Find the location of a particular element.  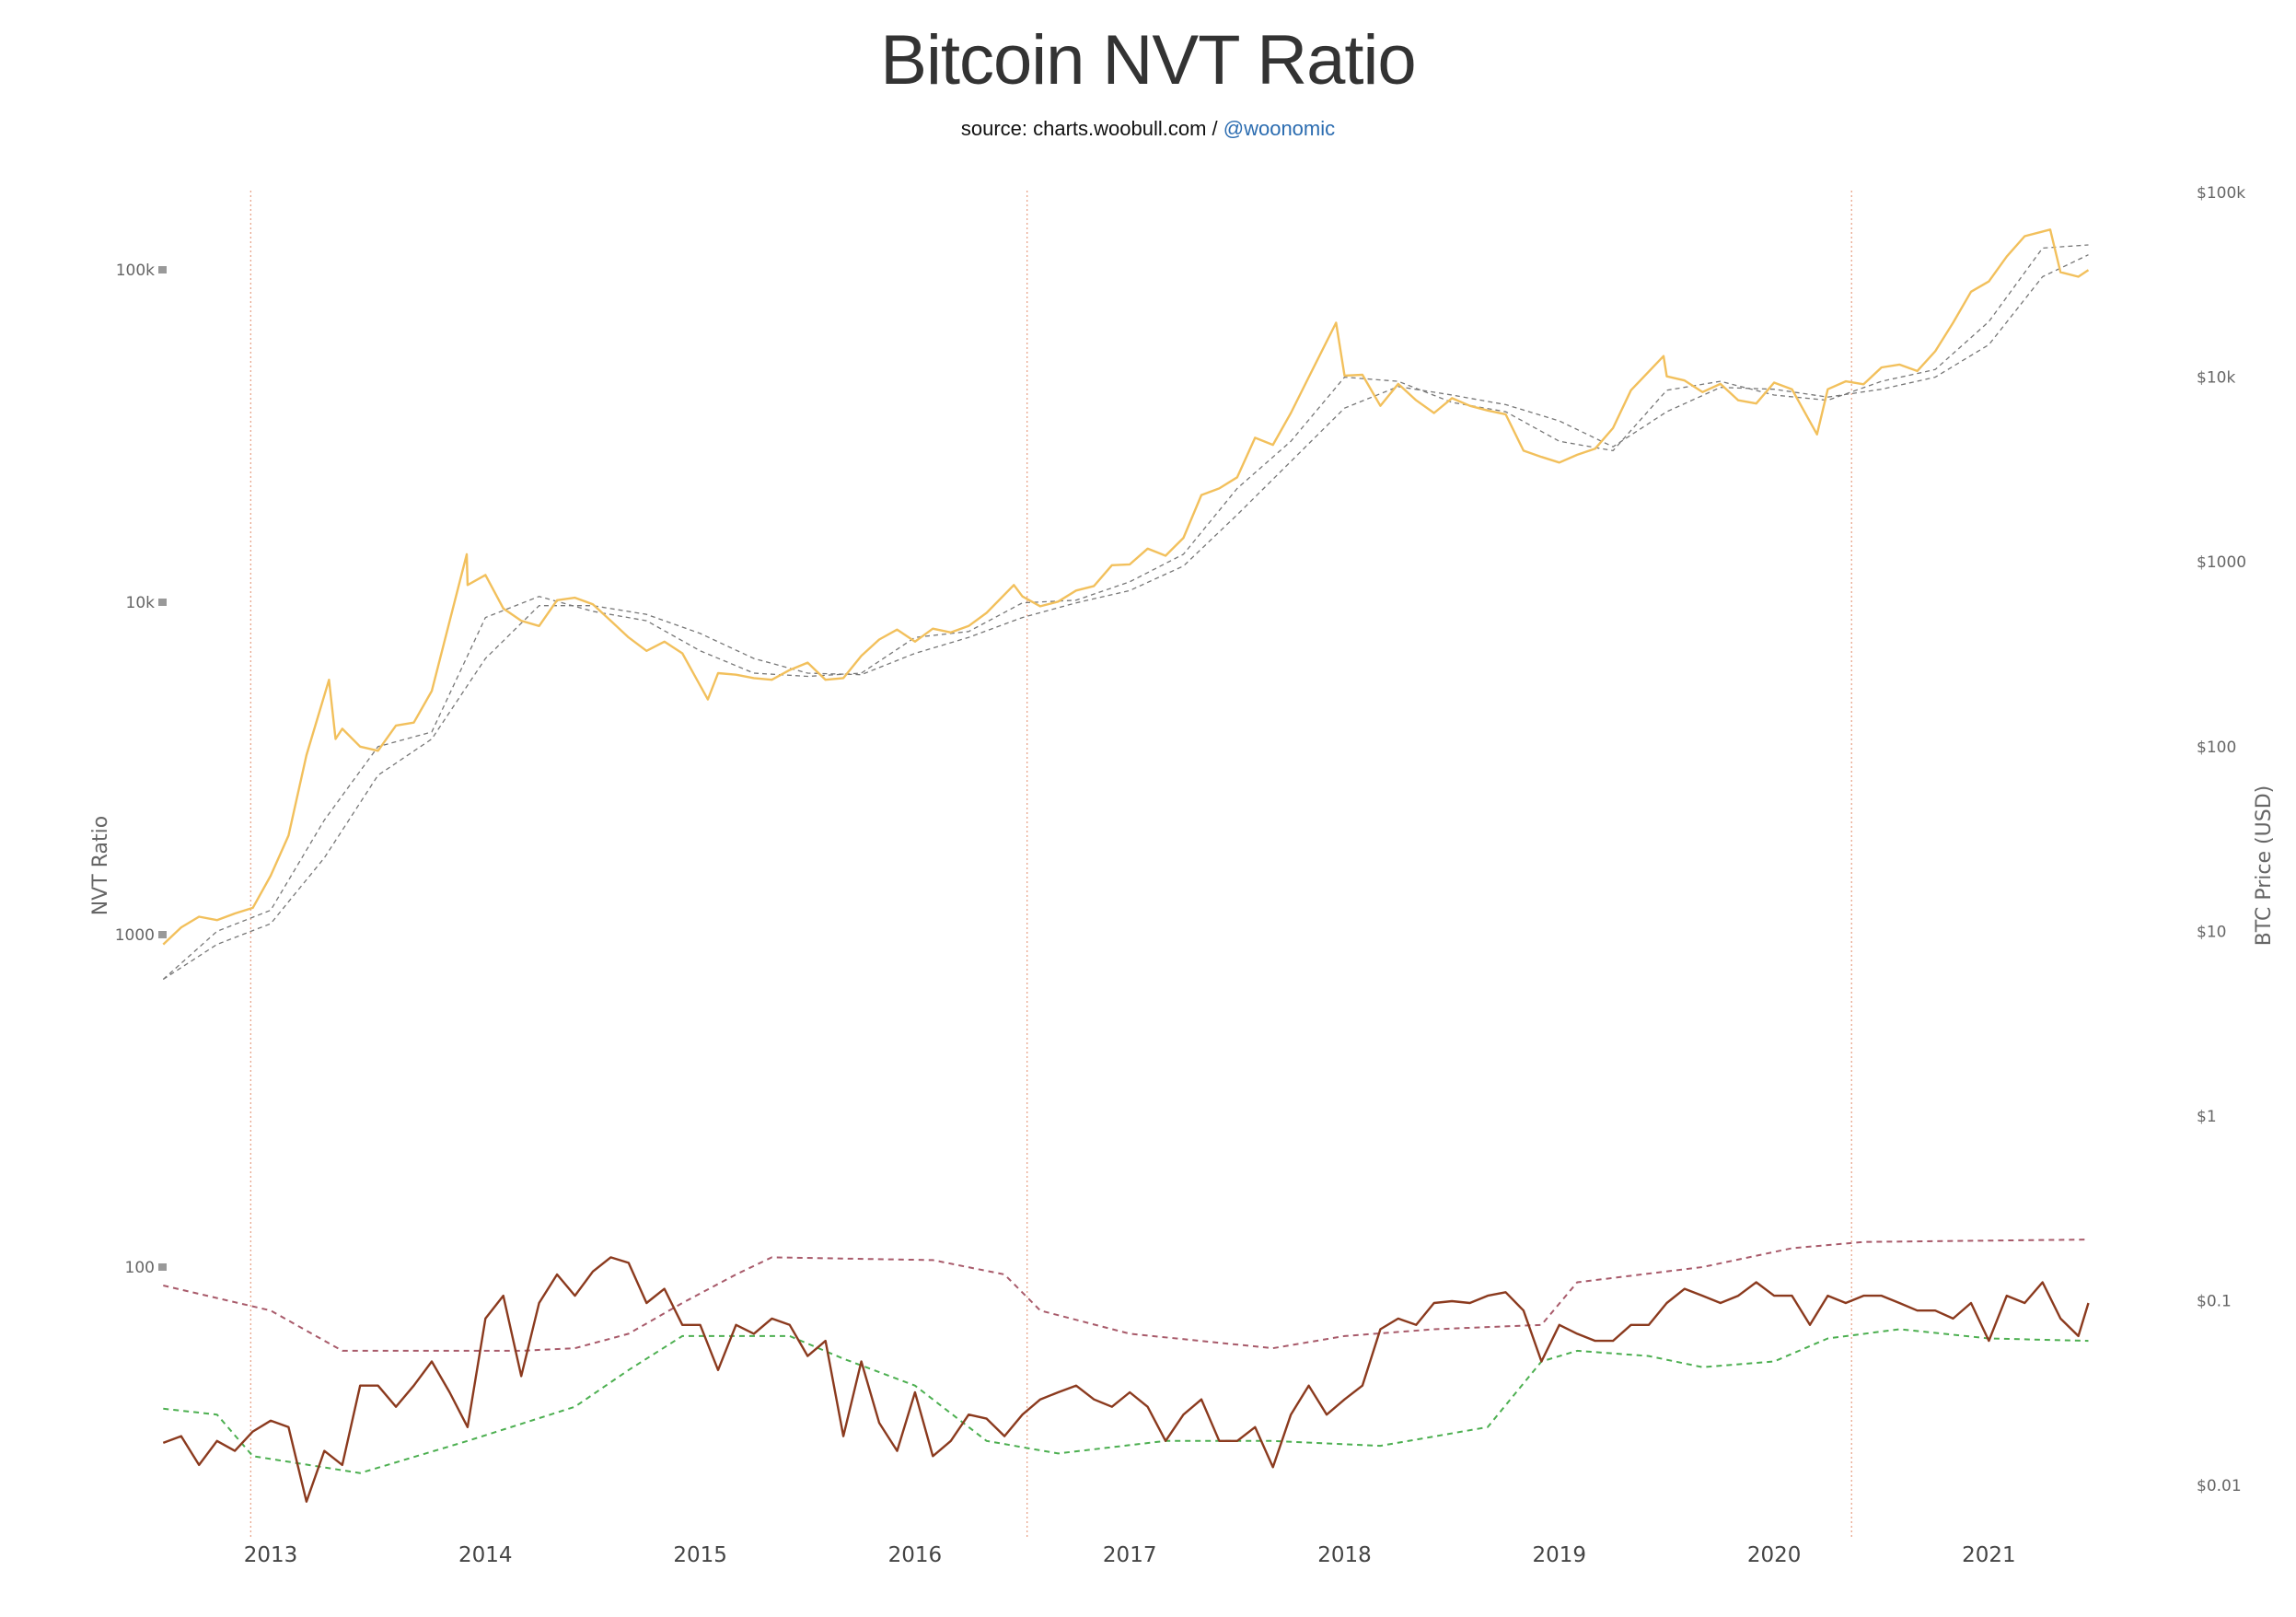

right-tick-label: $0.01 is located at coordinates (2219, 1486).